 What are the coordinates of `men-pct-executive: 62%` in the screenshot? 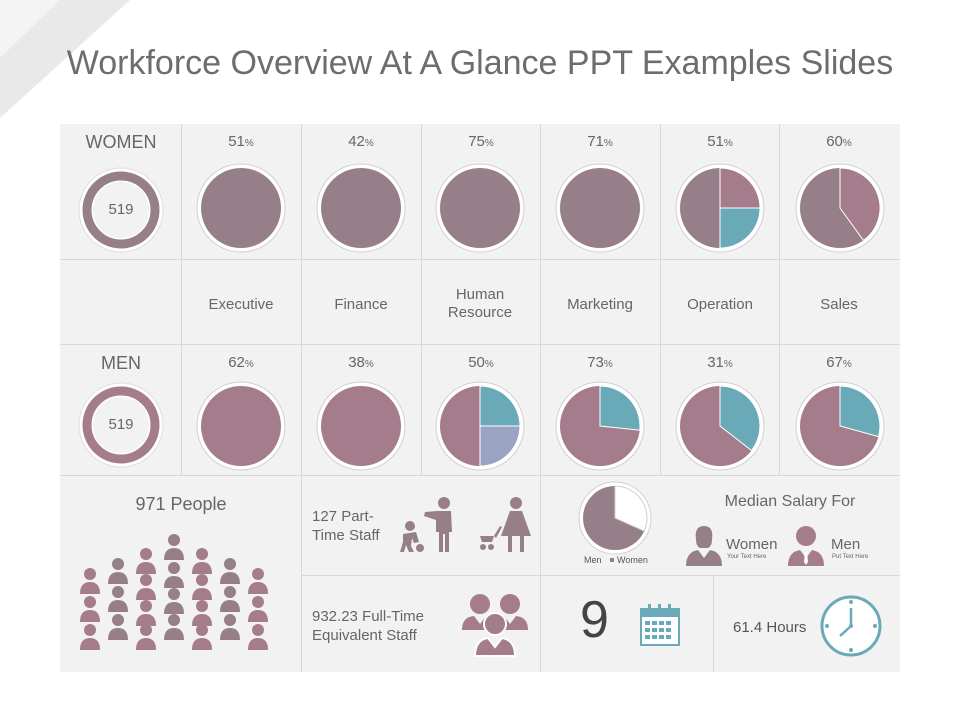 It's located at (241, 362).